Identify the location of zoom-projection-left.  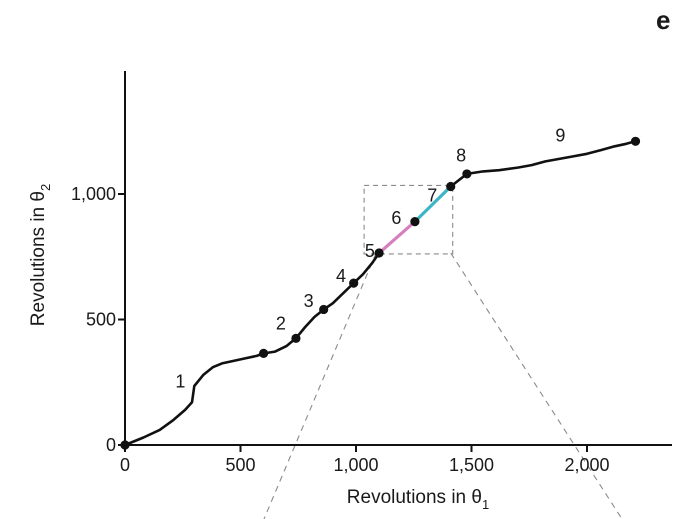
(320, 385).